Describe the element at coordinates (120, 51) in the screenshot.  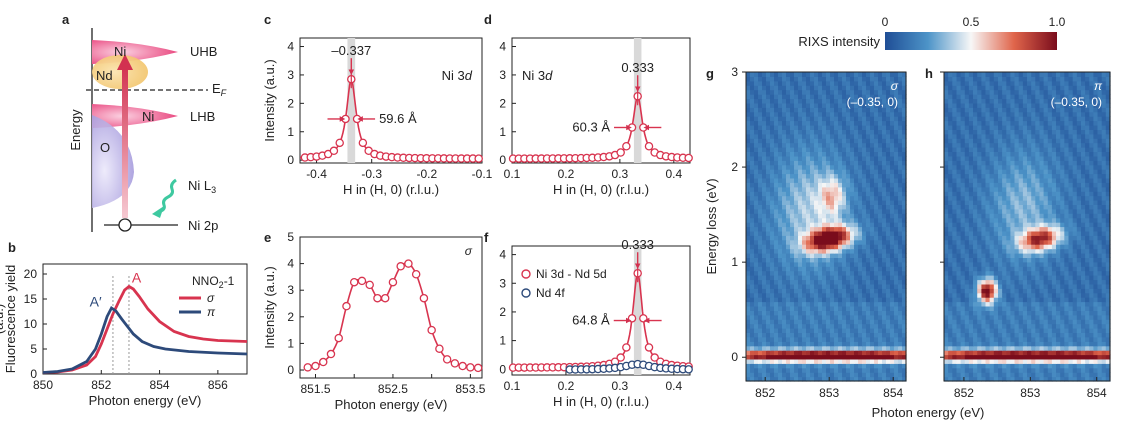
I see `uhb-ni-label: Ni` at that location.